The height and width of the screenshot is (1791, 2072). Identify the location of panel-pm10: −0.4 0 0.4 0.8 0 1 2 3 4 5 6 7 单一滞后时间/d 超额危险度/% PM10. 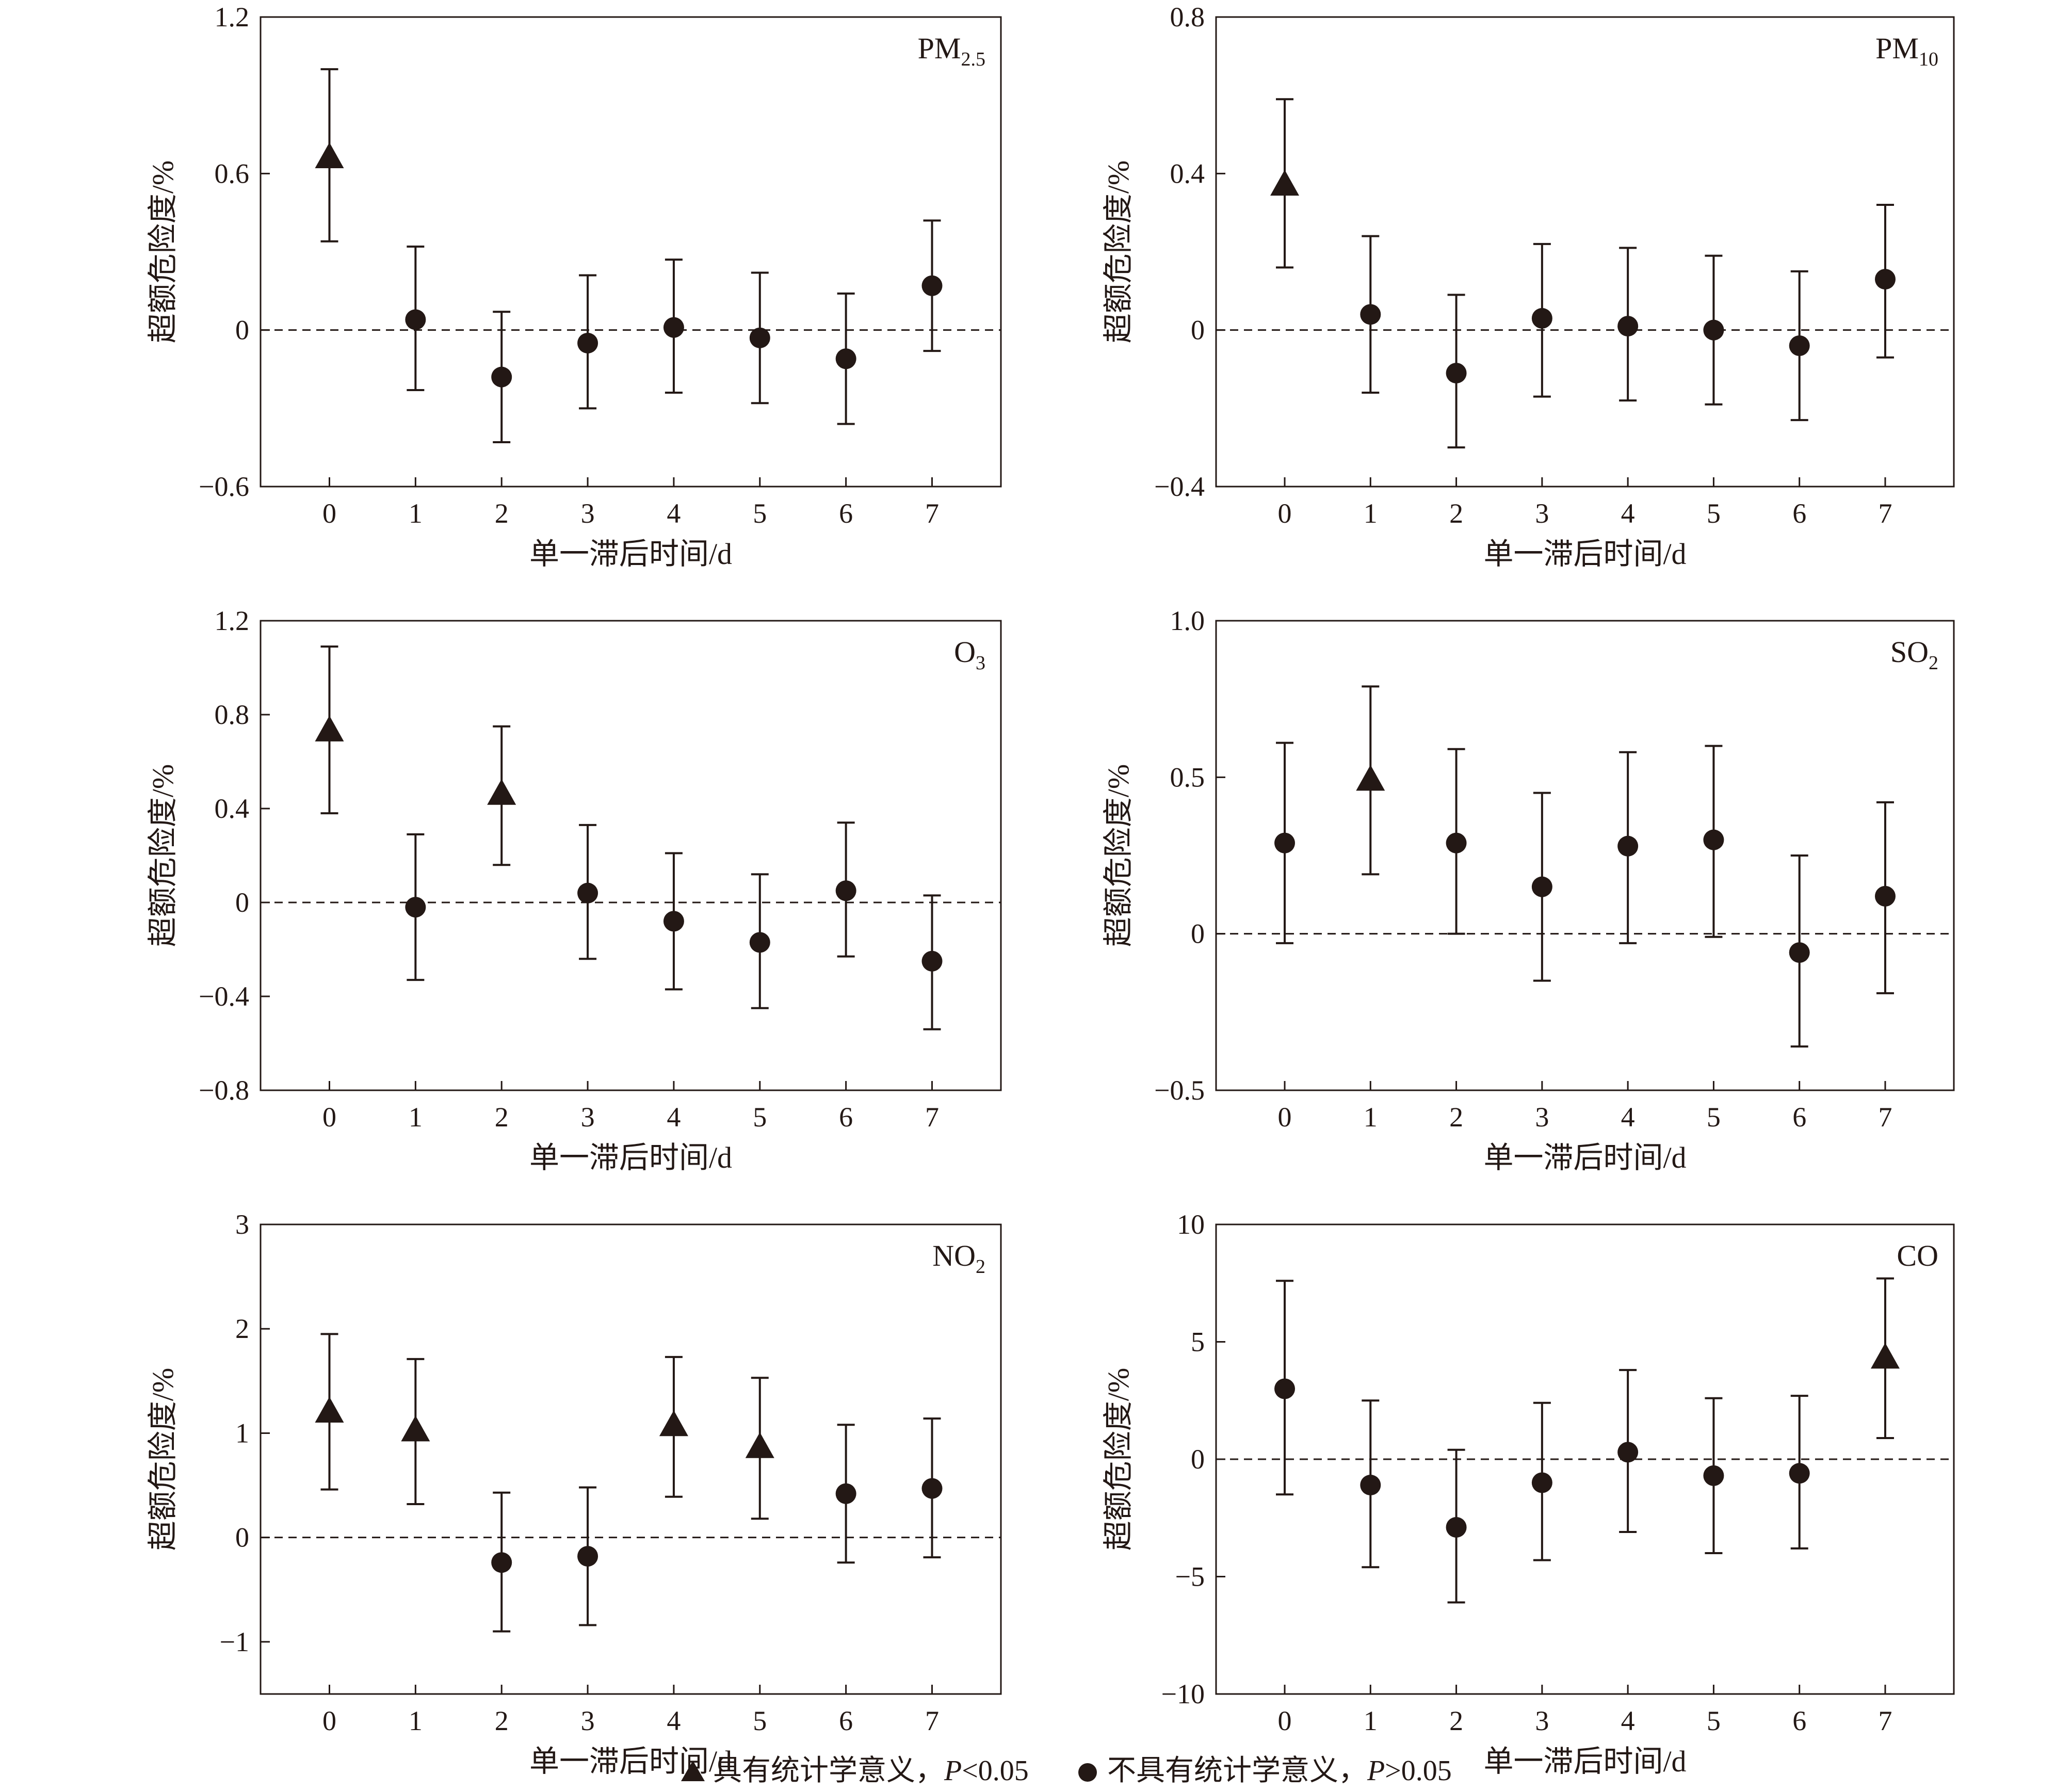
(1528, 286).